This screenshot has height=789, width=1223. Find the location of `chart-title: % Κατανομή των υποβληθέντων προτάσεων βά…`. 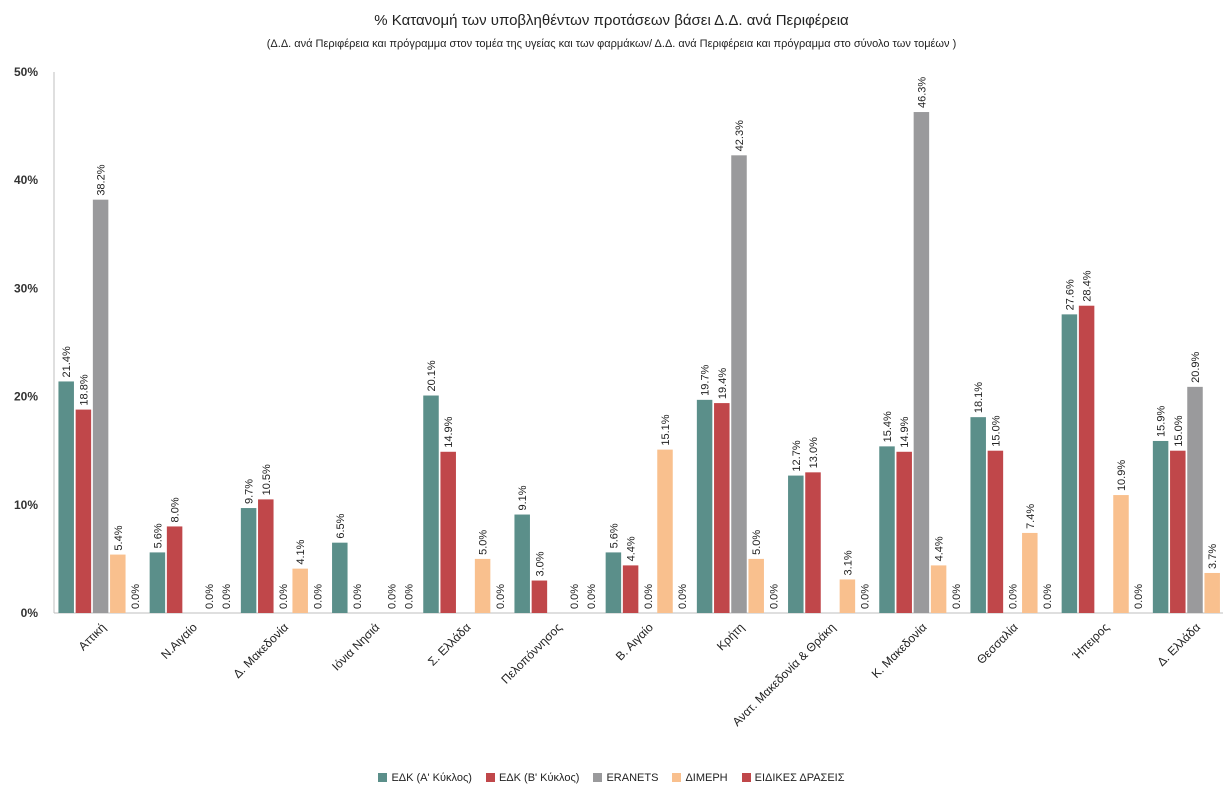

chart-title: % Κατανομή των υποβληθέντων προτάσεων βά… is located at coordinates (611, 20).